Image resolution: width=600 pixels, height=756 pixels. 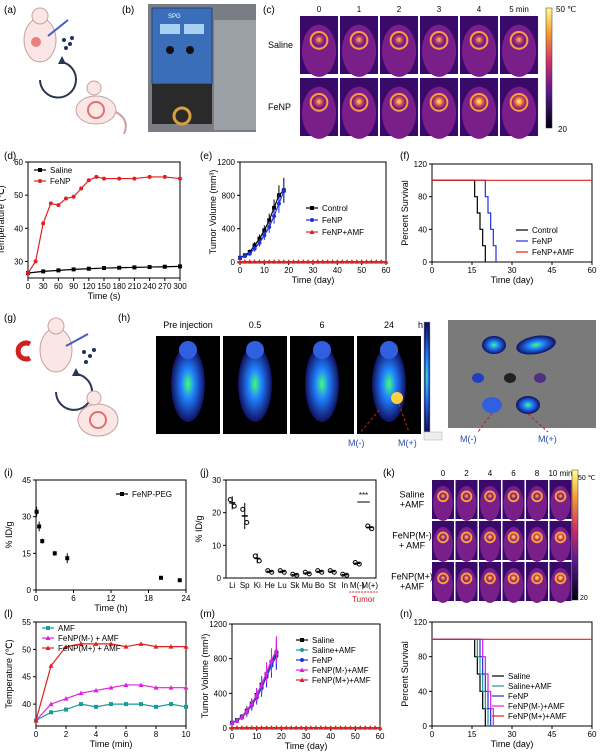 I want to click on x-tick-label: 4, so click(x=96, y=734).